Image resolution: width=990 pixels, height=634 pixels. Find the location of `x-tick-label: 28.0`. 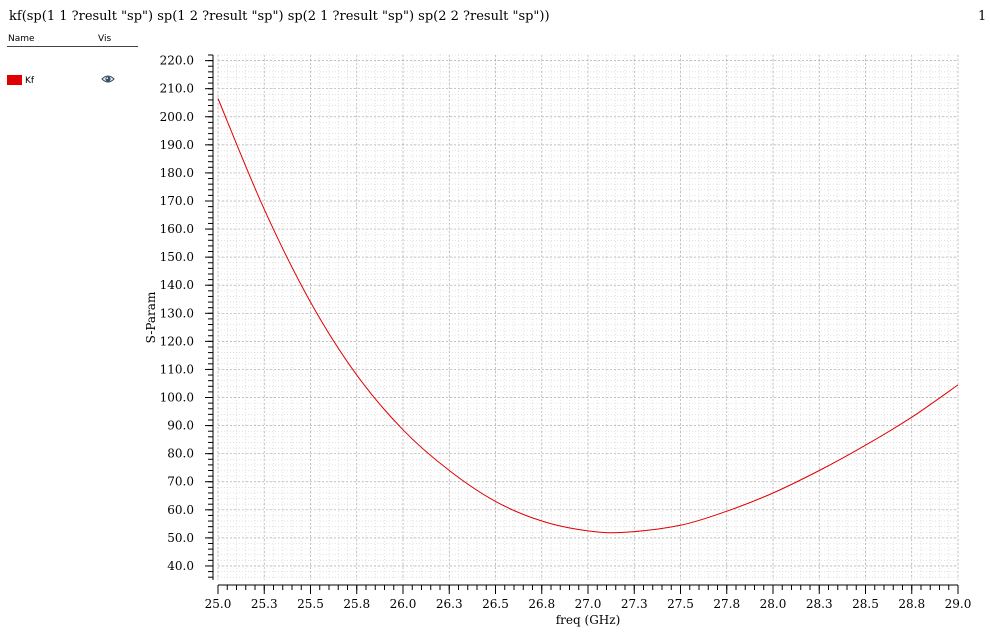

x-tick-label: 28.0 is located at coordinates (773, 604).